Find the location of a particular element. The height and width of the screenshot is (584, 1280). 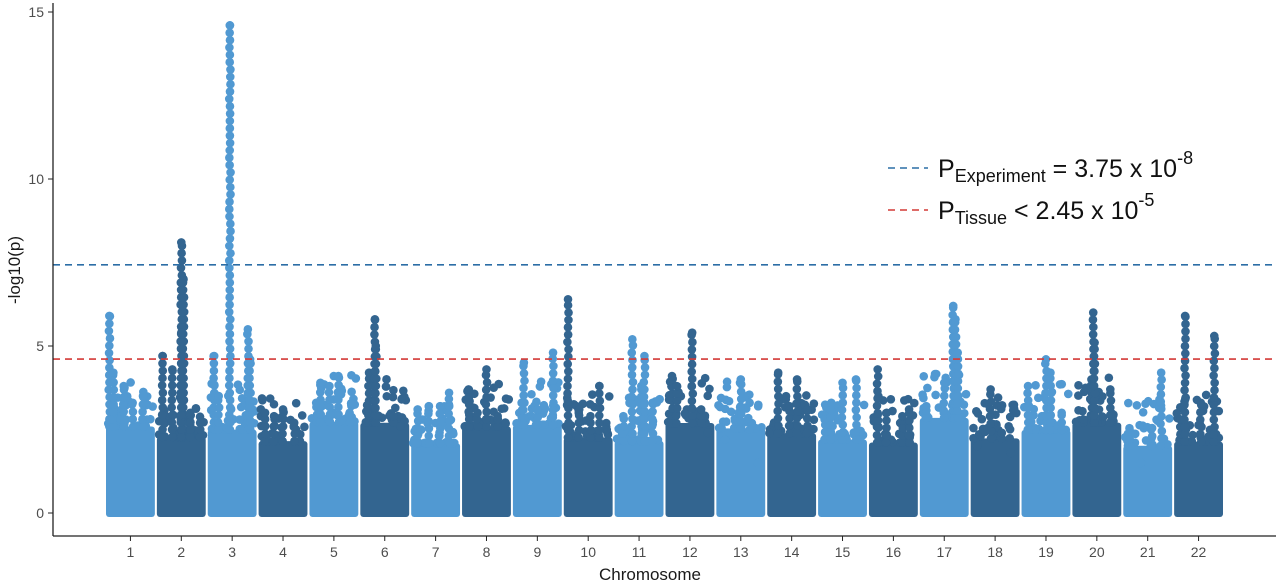

x-tick-label: 22 is located at coordinates (1199, 552).